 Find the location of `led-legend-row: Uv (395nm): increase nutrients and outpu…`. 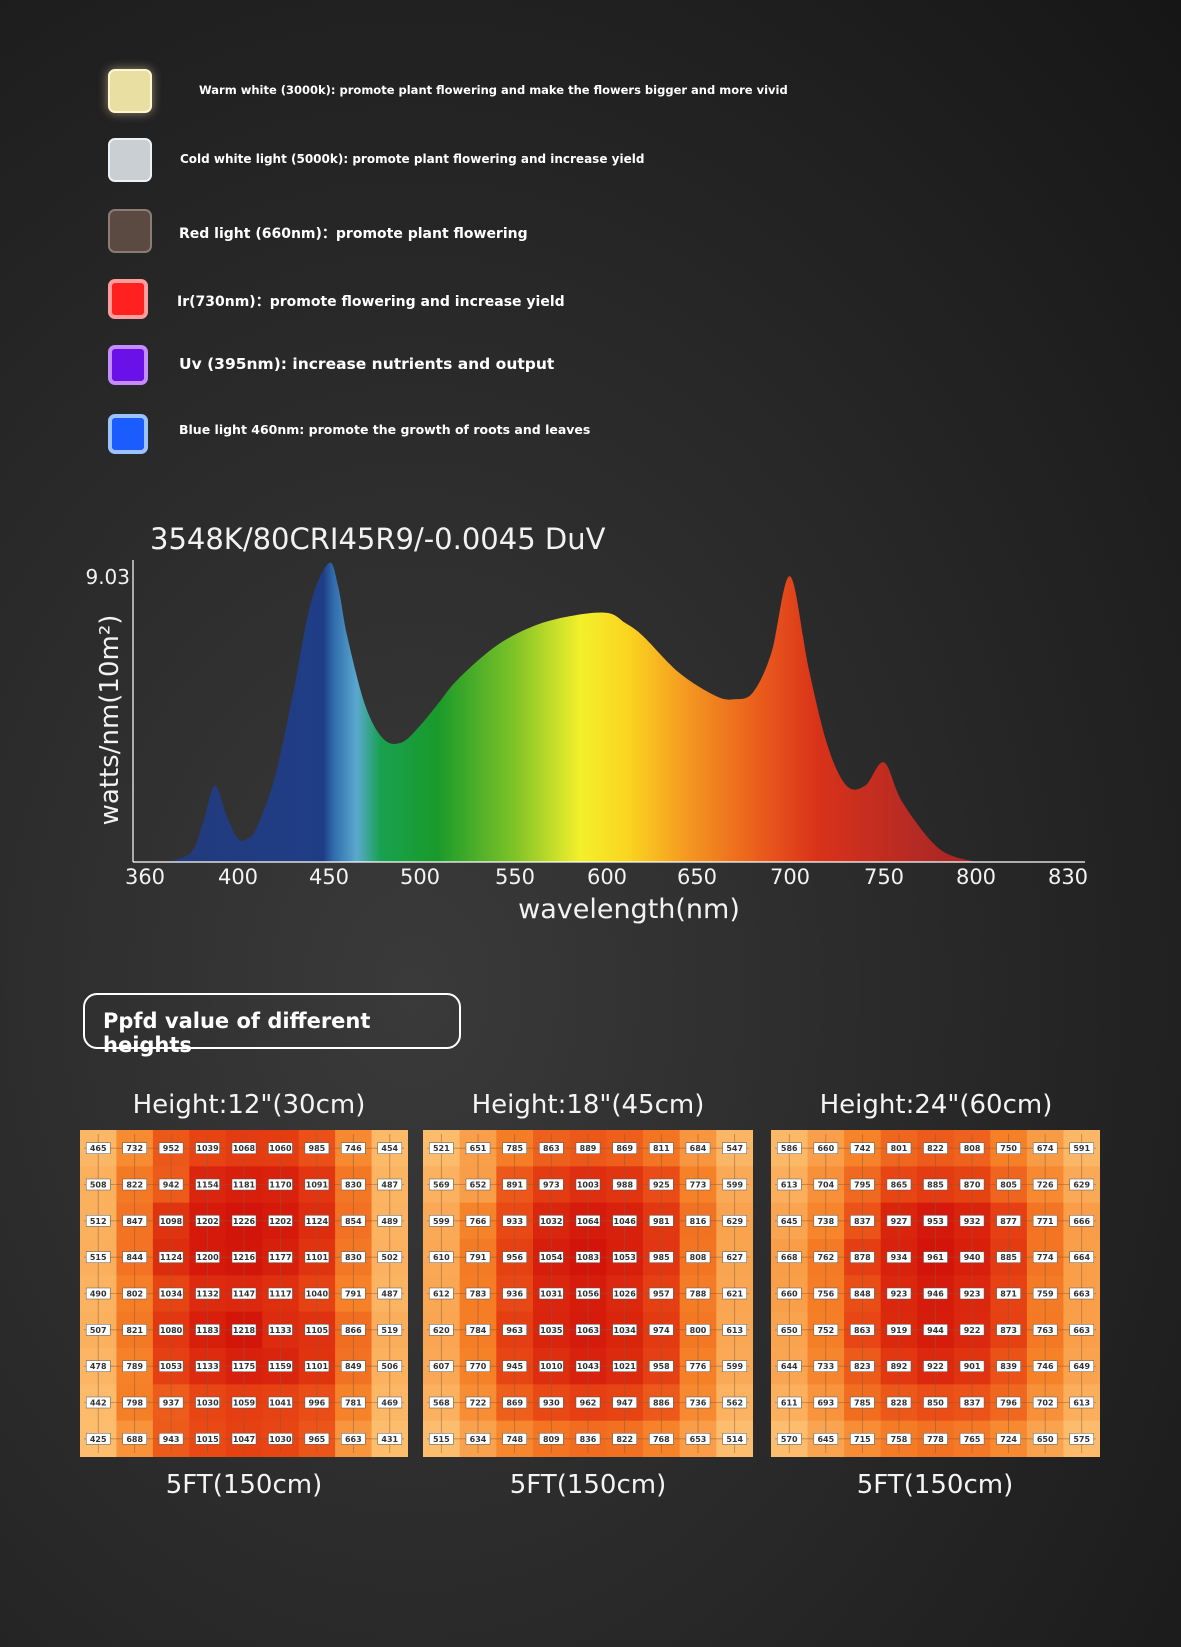

led-legend-row: Uv (395nm): increase nutrients and outpu… is located at coordinates (590, 368).